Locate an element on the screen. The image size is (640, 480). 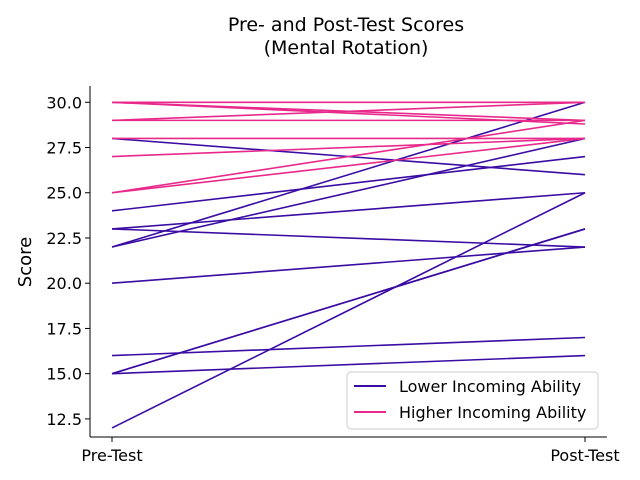
y-axis-label: Score is located at coordinates (25, 262).